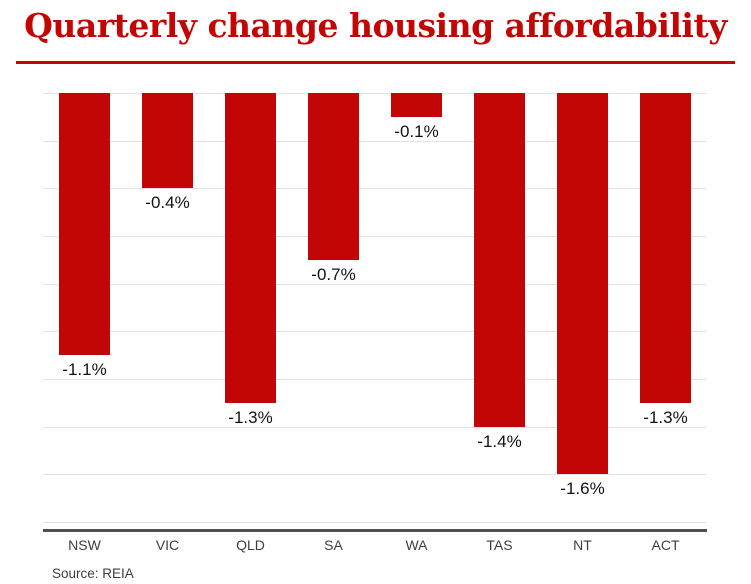 The width and height of the screenshot is (751, 584). Describe the element at coordinates (250, 417) in the screenshot. I see `bar-value-label-qld: -1.3%` at that location.